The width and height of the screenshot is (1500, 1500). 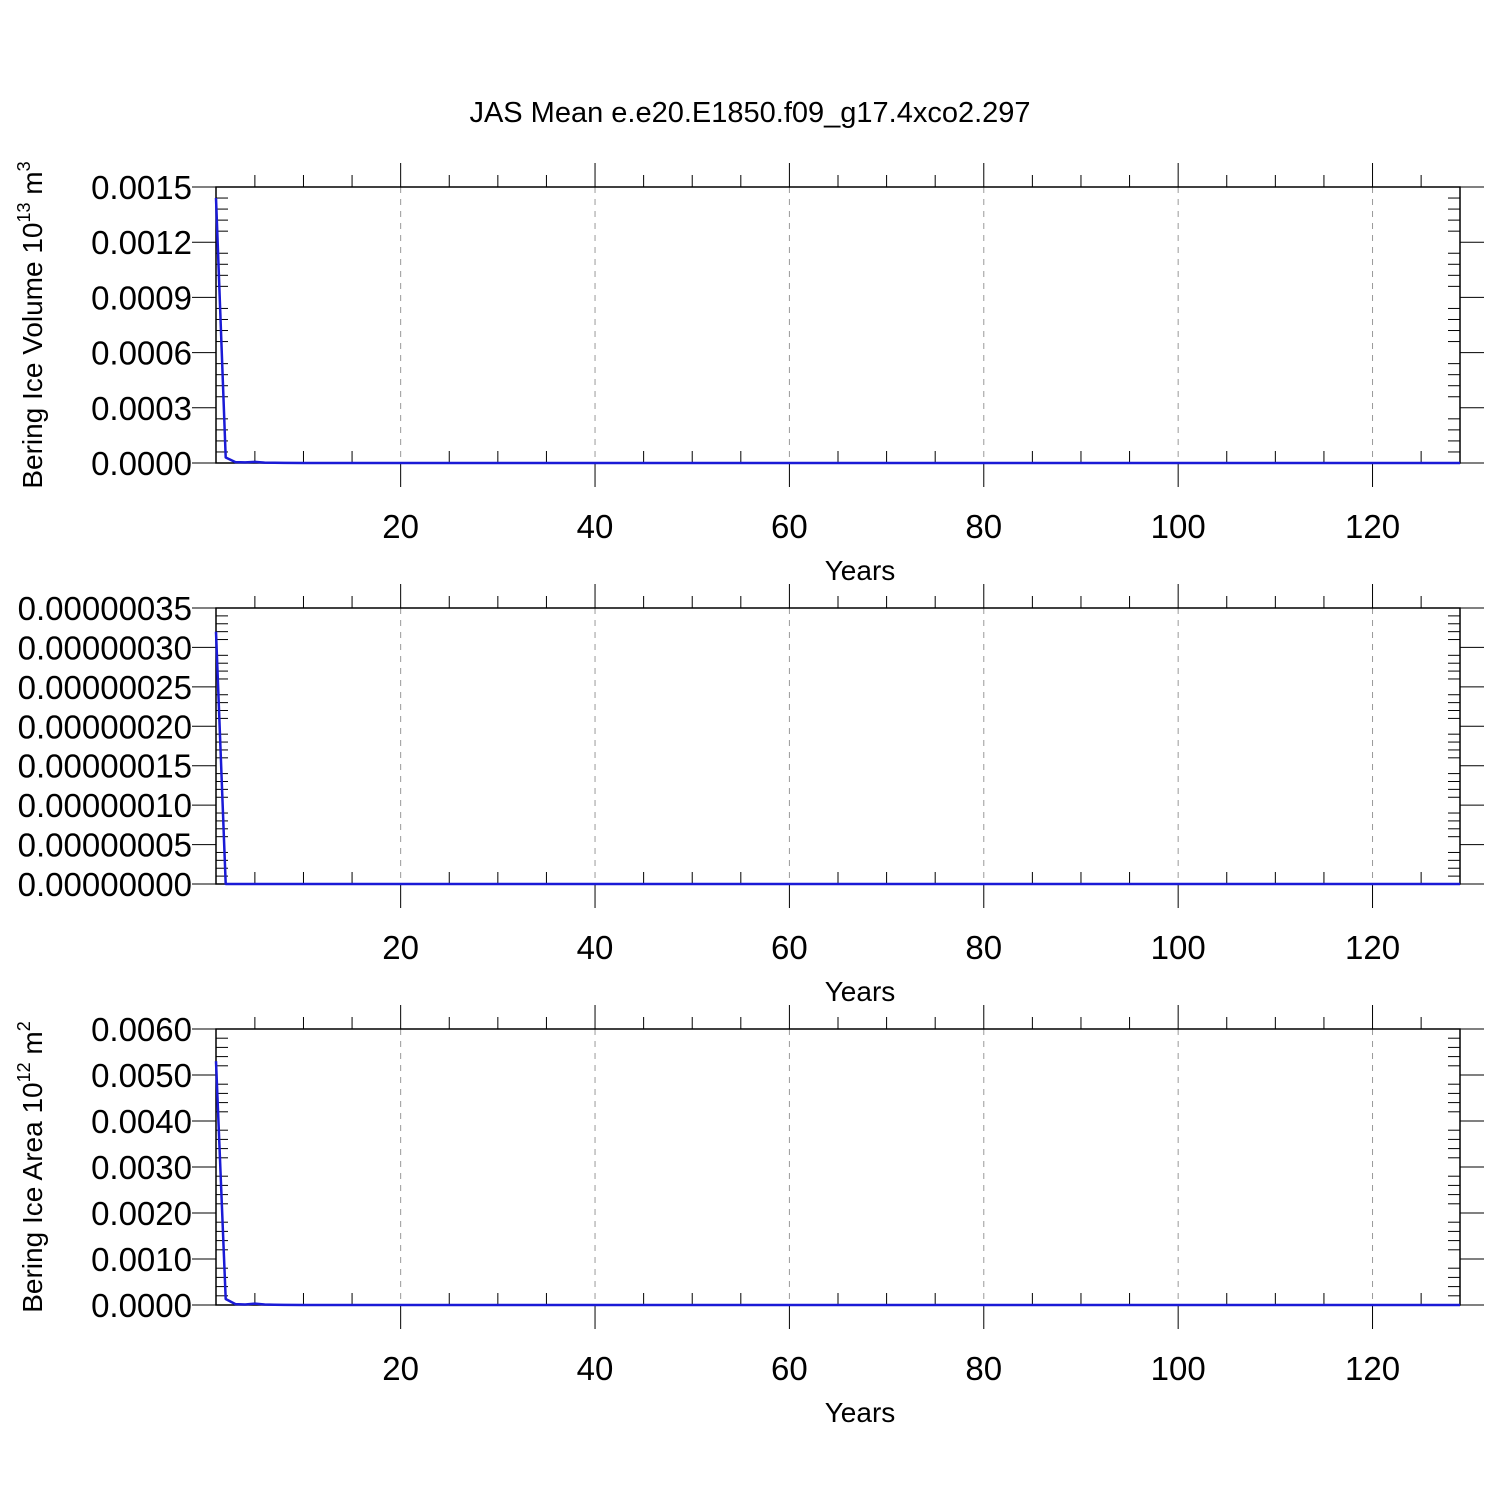 I want to click on y-tick-label: 0.00000010, so click(x=105, y=805).